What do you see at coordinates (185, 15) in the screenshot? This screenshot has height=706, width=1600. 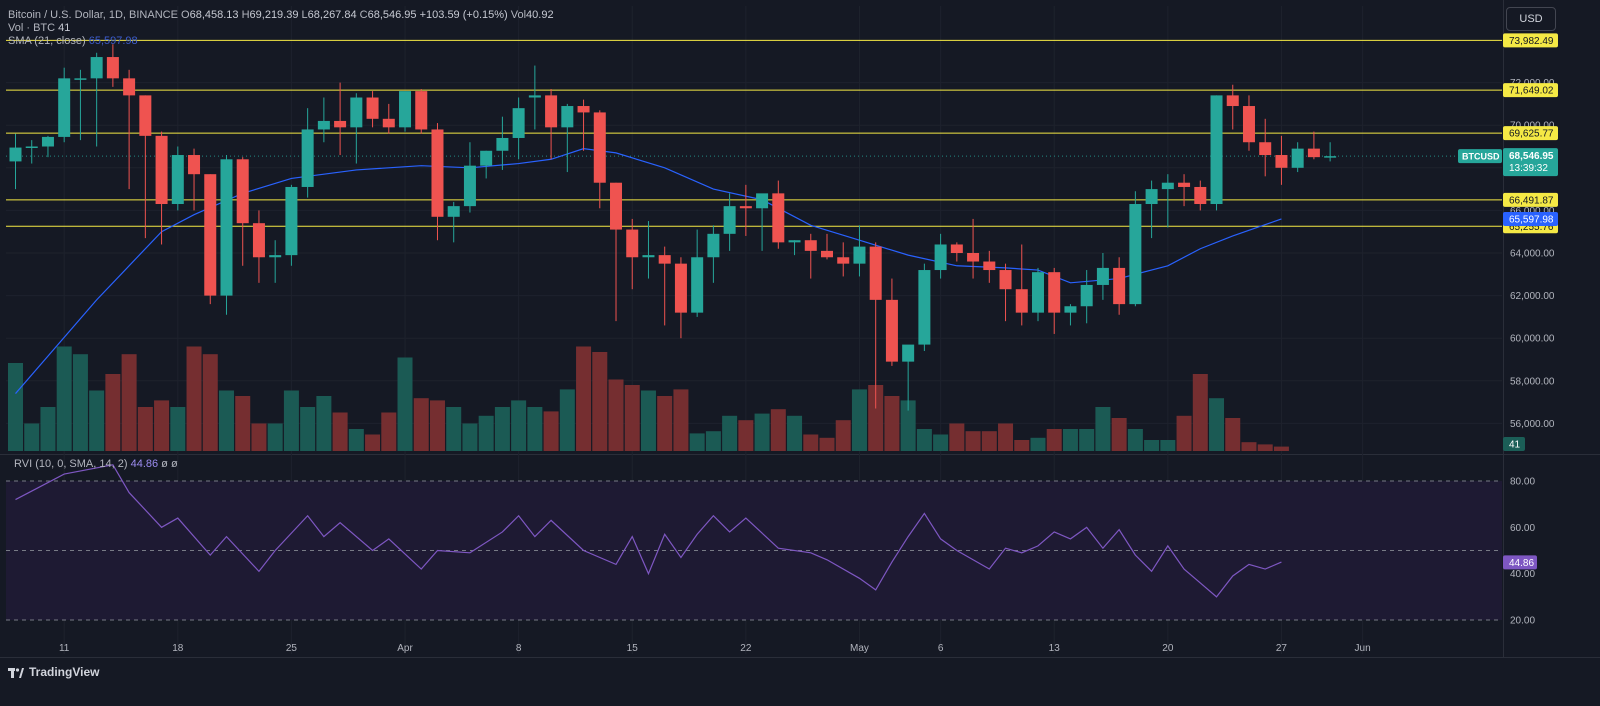 I see `open-label: O` at bounding box center [185, 15].